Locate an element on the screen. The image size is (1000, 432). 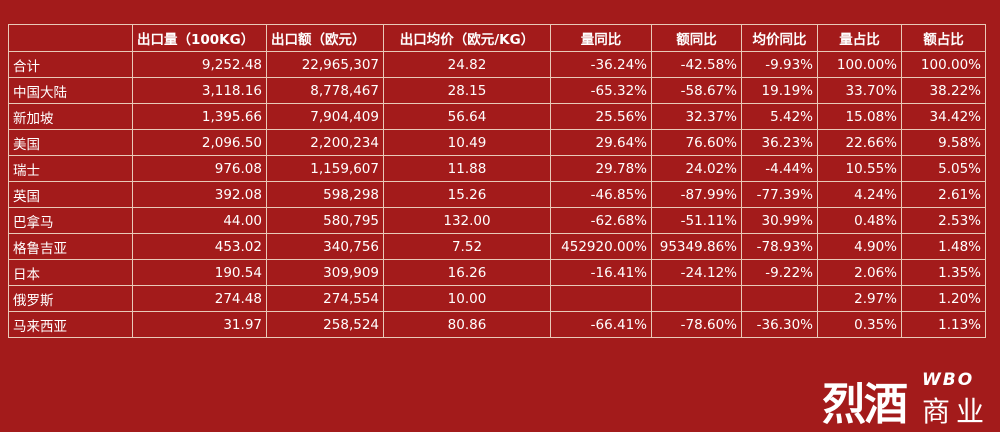
table-cell: 80.86 is located at coordinates (467, 324).